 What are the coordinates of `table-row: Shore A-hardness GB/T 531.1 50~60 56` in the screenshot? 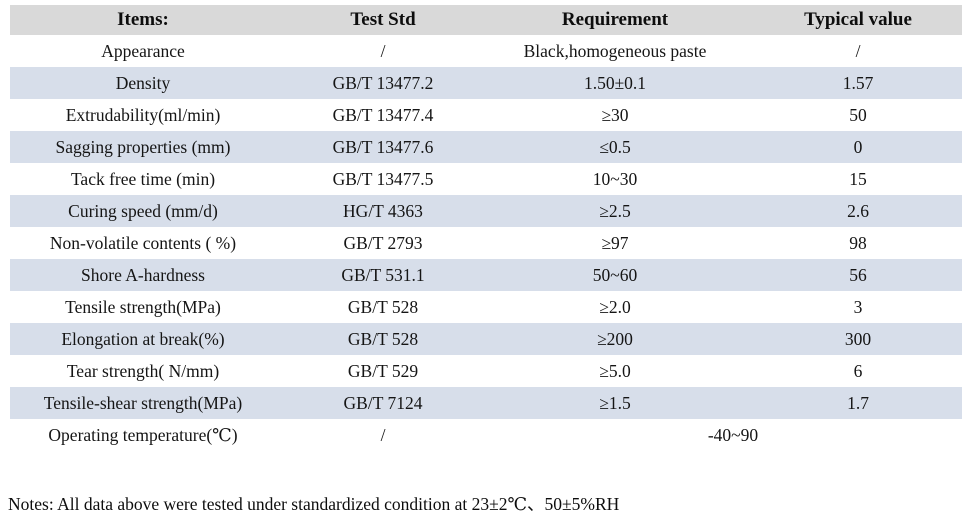 It's located at (486, 275).